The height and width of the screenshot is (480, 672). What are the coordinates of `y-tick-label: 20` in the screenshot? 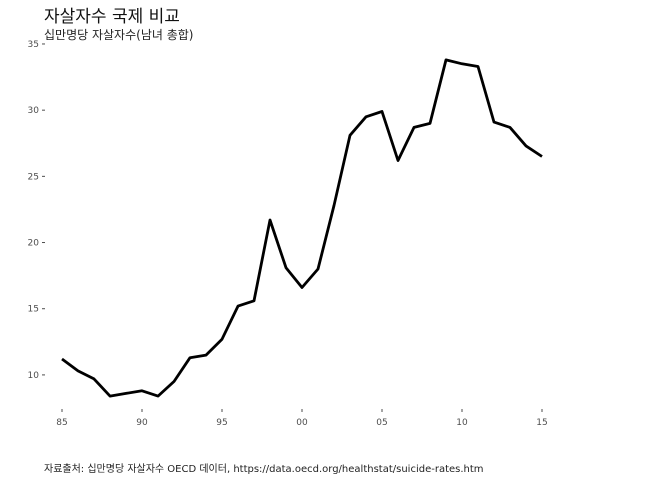 It's located at (34, 244).